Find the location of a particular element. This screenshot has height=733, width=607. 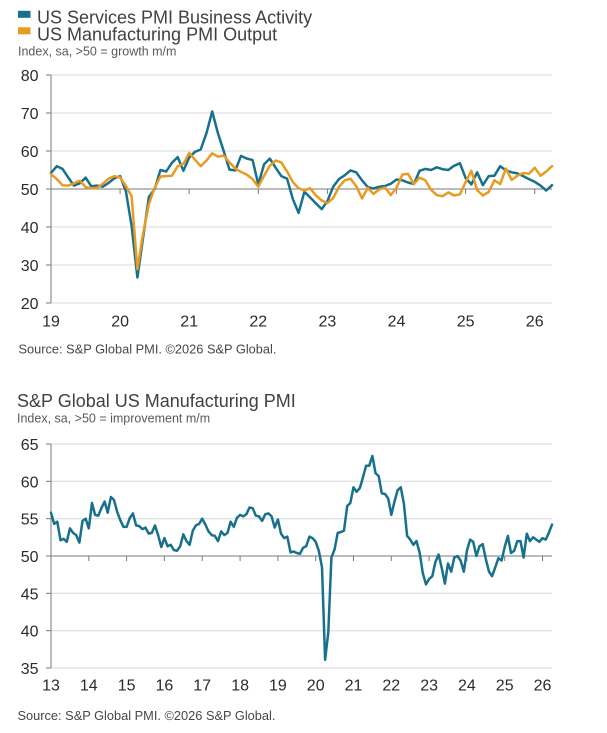

svg-text: 55 is located at coordinates (30, 520).